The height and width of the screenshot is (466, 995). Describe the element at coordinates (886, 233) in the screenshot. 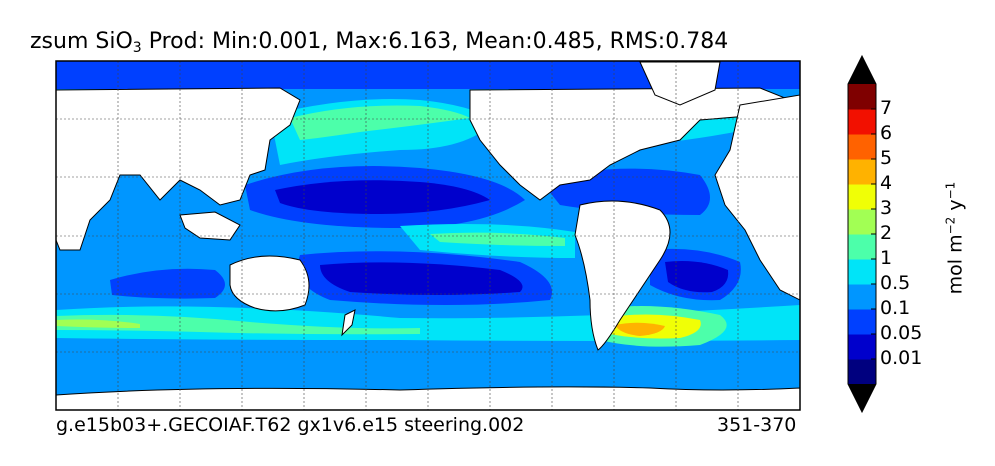

I see `colorbar-tick-label: 2` at that location.